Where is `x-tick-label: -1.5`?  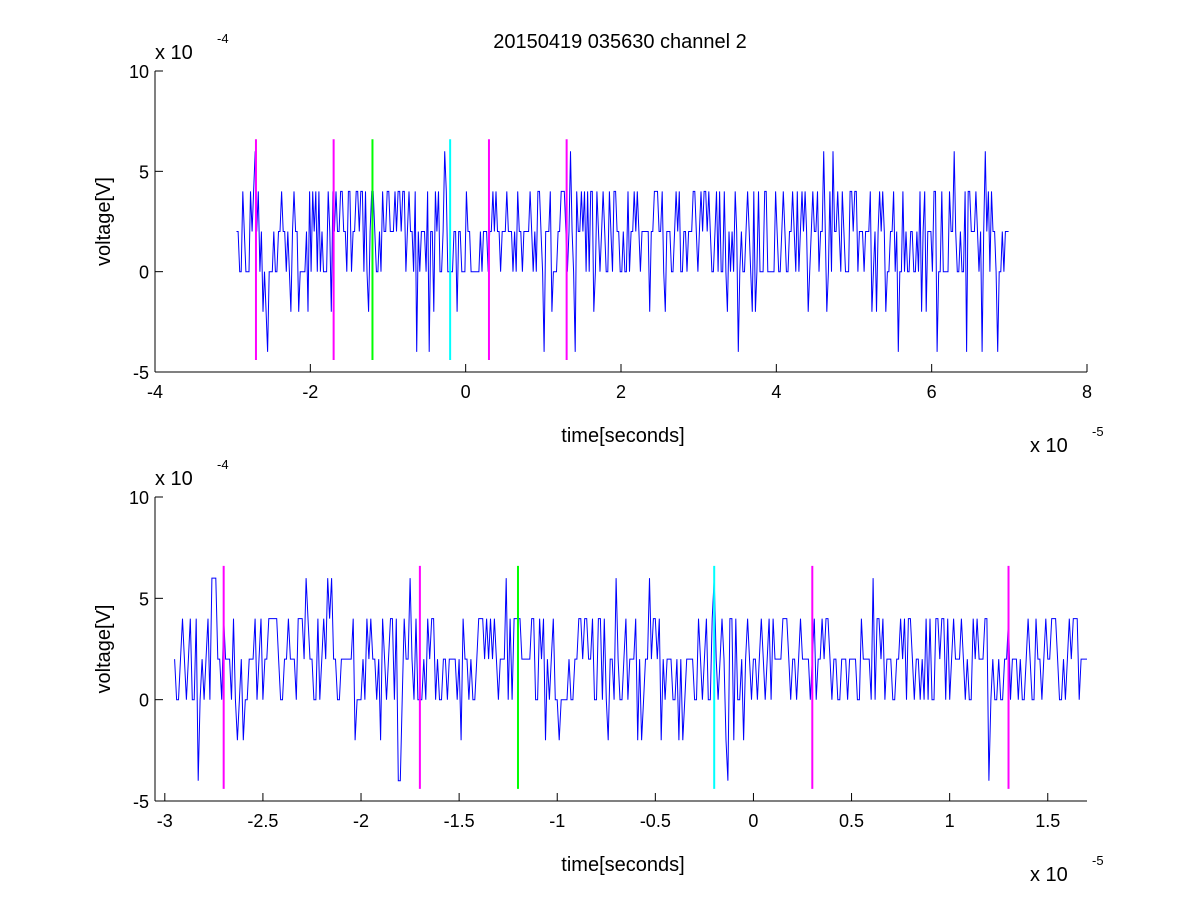 x-tick-label: -1.5 is located at coordinates (459, 821).